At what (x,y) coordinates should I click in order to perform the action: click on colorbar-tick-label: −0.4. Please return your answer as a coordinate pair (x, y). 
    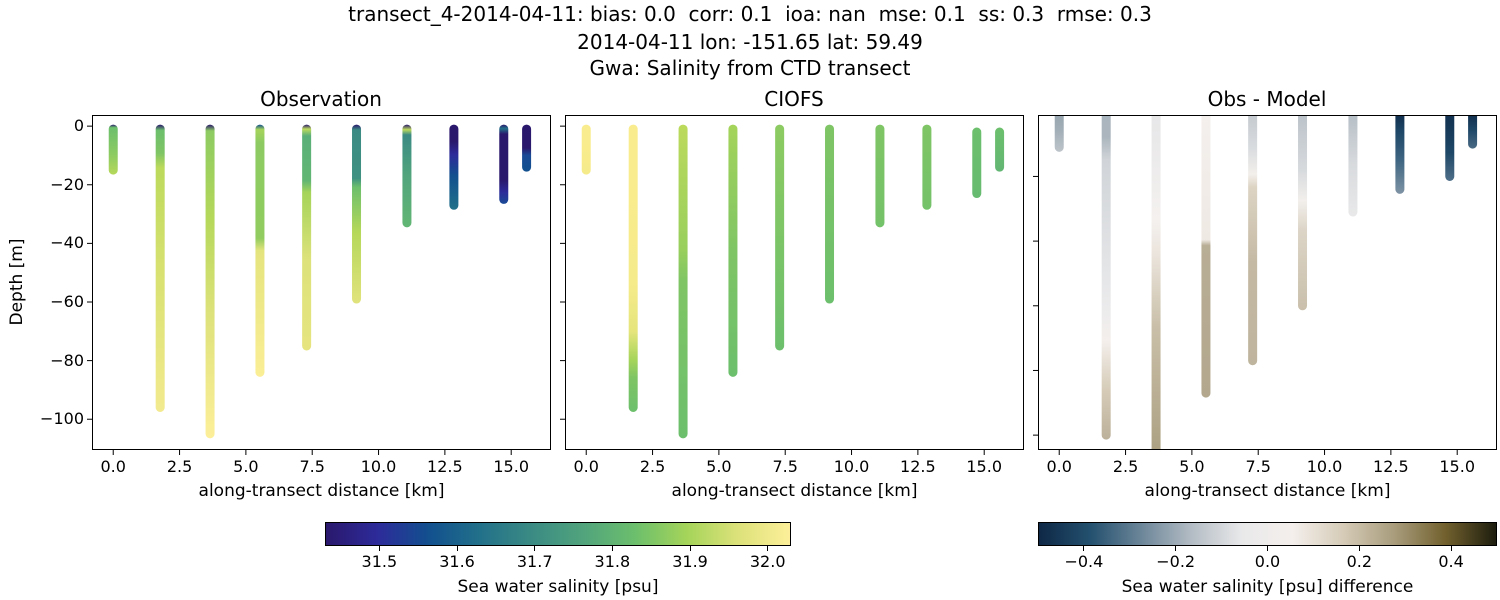
    Looking at the image, I should click on (1084, 561).